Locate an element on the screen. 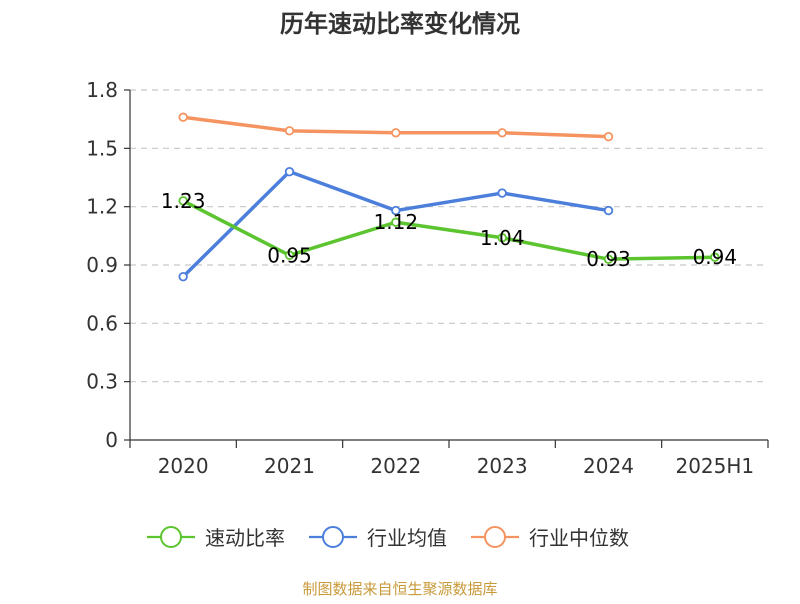 The width and height of the screenshot is (800, 604). x-tick-label: 2020 is located at coordinates (183, 466).